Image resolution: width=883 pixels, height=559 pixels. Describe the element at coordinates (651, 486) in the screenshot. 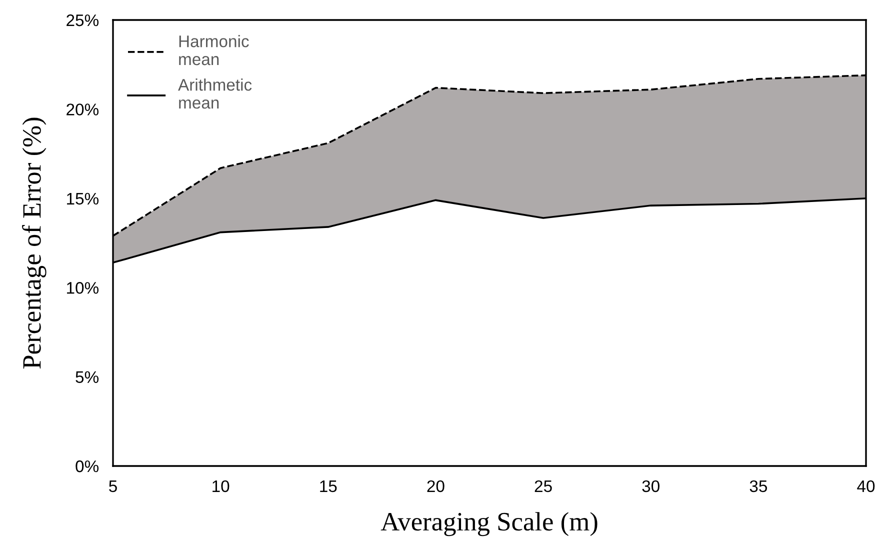

I see `x-tick-label: 30` at that location.